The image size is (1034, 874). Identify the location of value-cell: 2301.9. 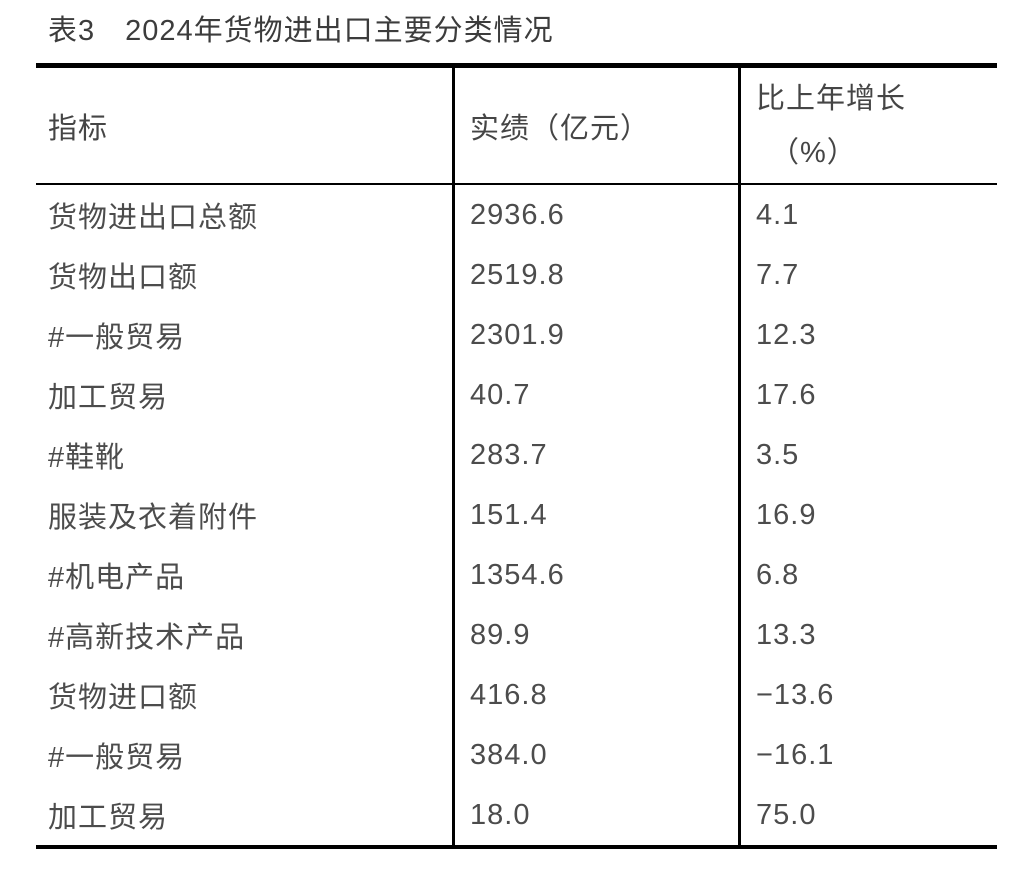
(595, 335).